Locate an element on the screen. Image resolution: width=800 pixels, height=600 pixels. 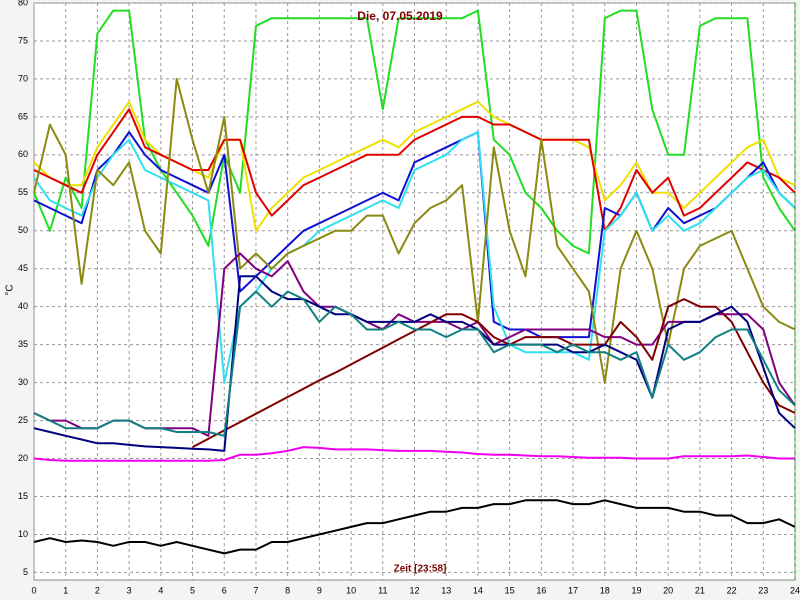
y-tick-label: 65 is located at coordinates (23, 116).